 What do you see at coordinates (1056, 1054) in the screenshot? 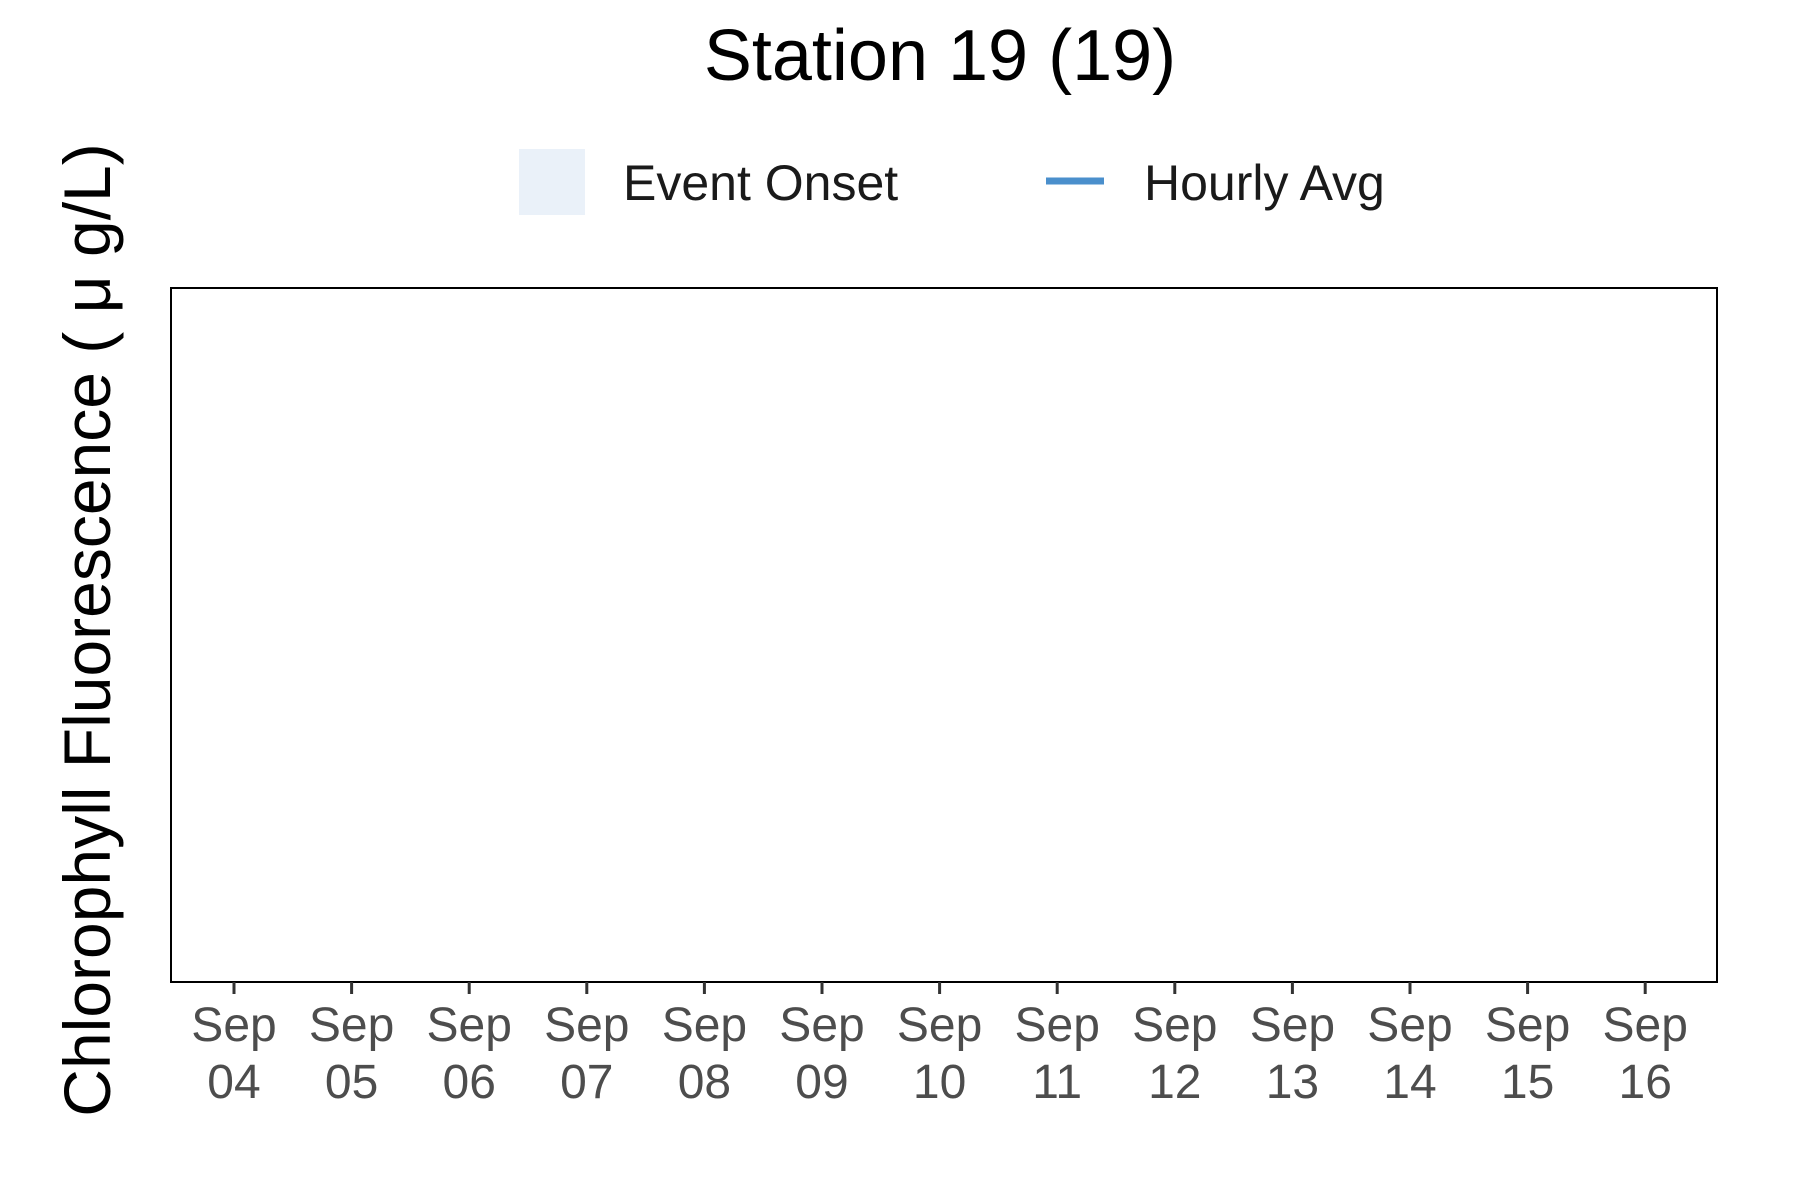
I see `x-tick-label: Sep 11` at bounding box center [1056, 1054].